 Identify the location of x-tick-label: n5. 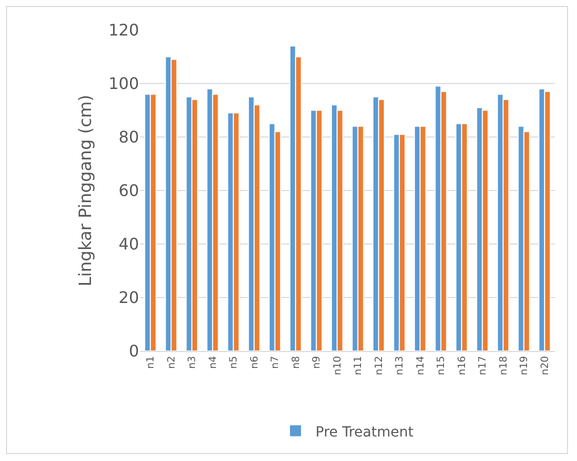
(234, 362).